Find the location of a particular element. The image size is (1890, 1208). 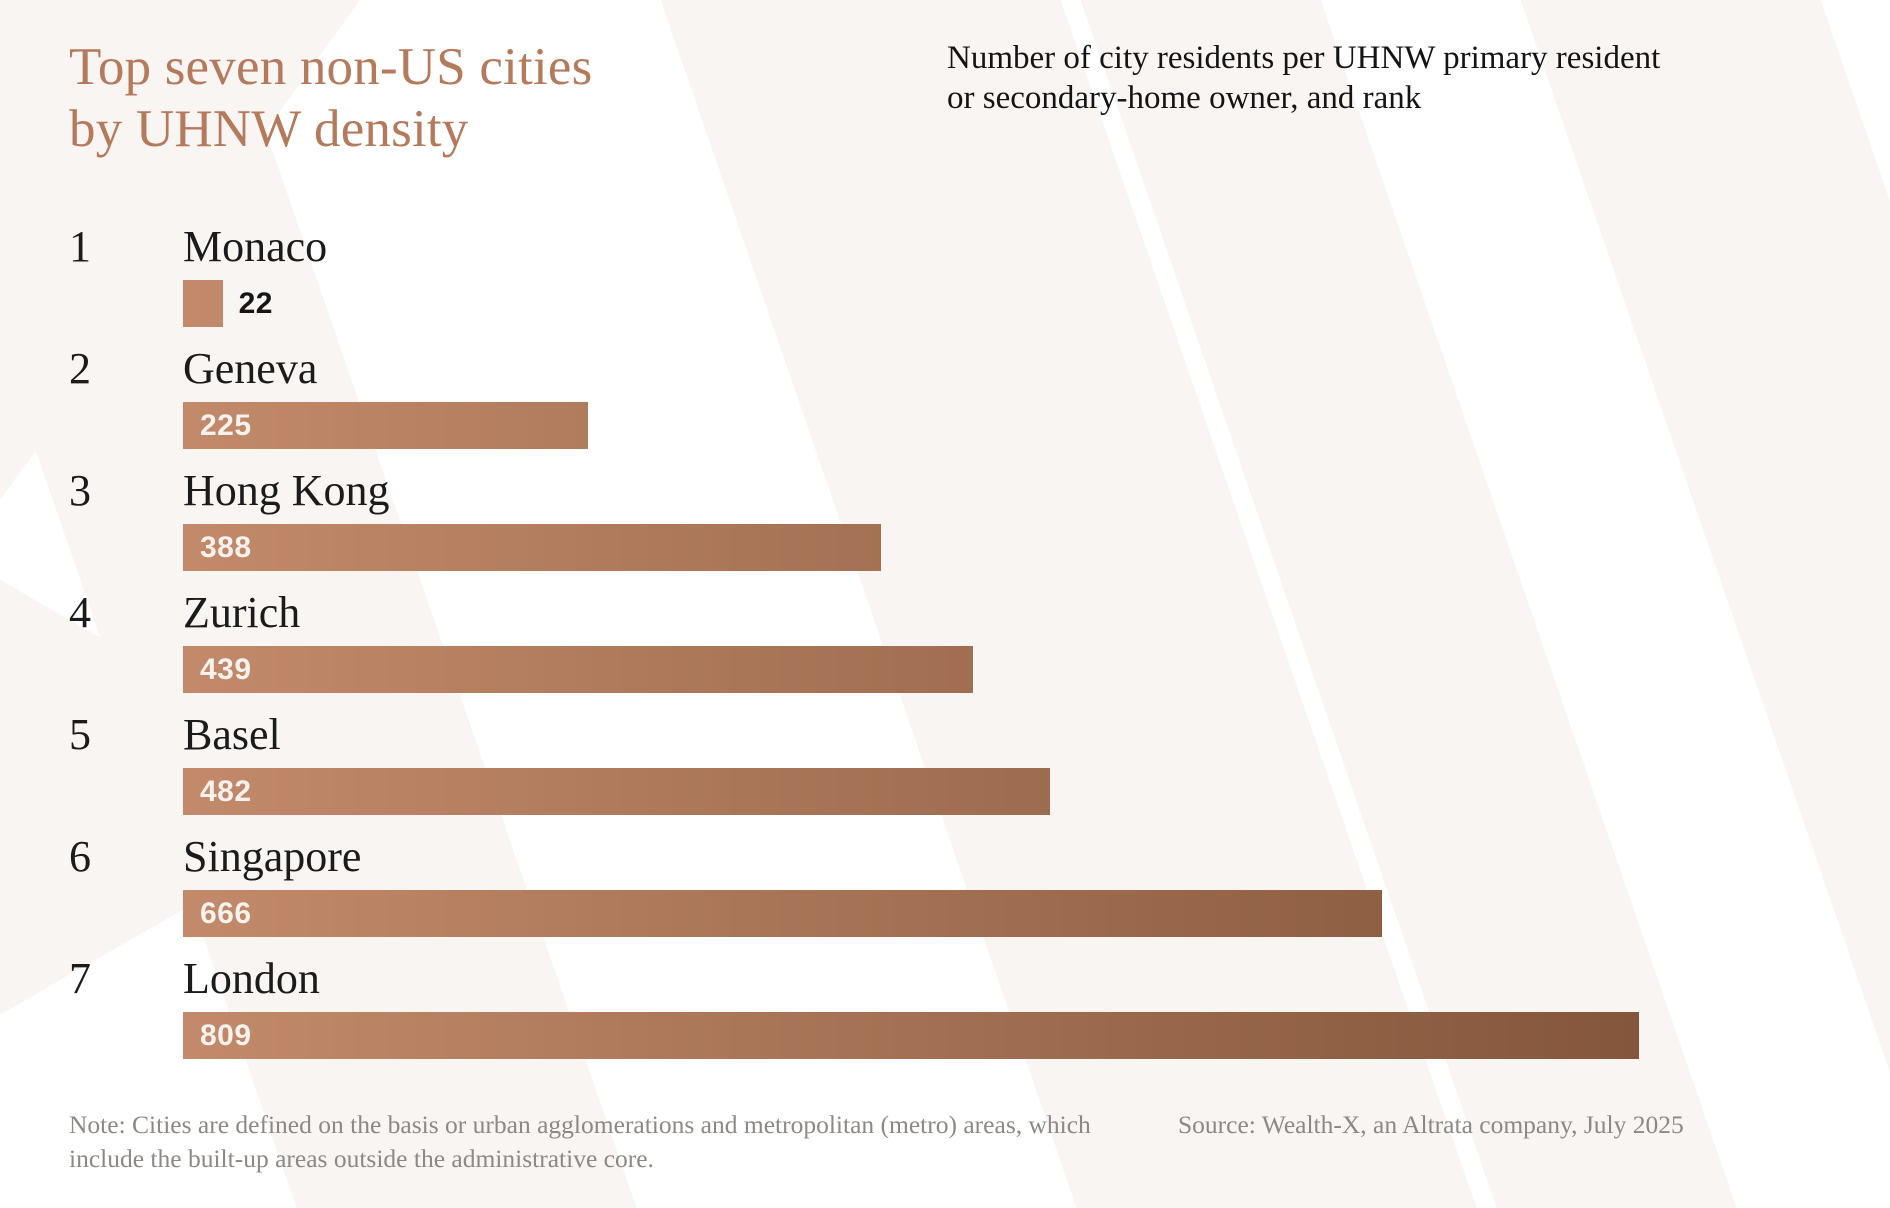

bar-track: 666 is located at coordinates (1006, 913).